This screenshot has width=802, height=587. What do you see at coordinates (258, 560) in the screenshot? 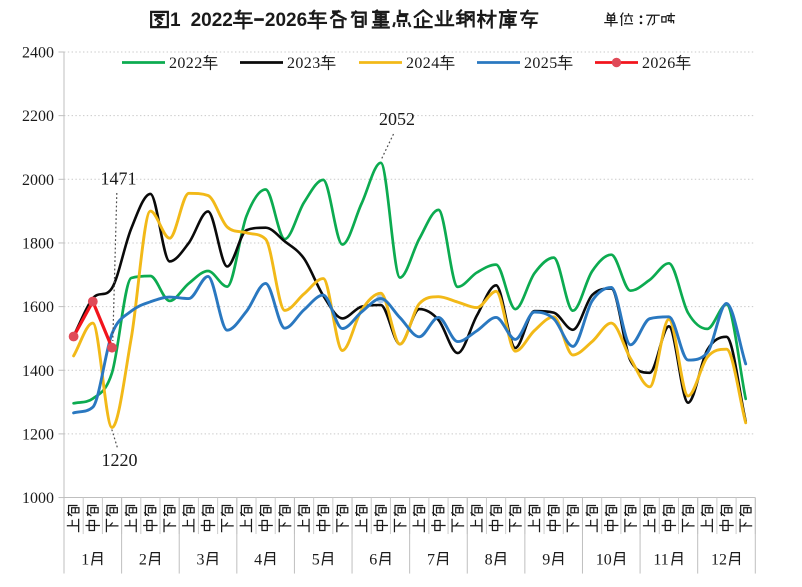
I see `svg-text: 4` at bounding box center [258, 560].